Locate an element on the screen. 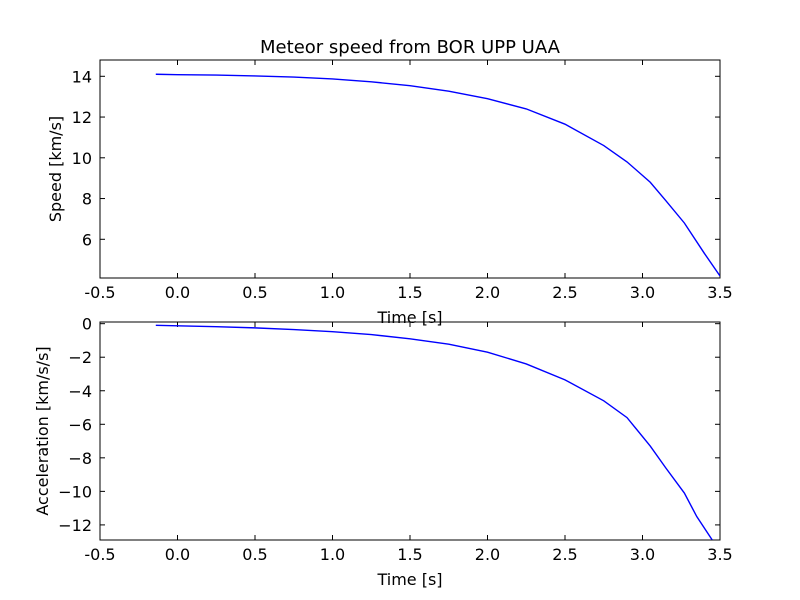 The width and height of the screenshot is (800, 600). speed-y-tick-label: 10 is located at coordinates (82, 158).